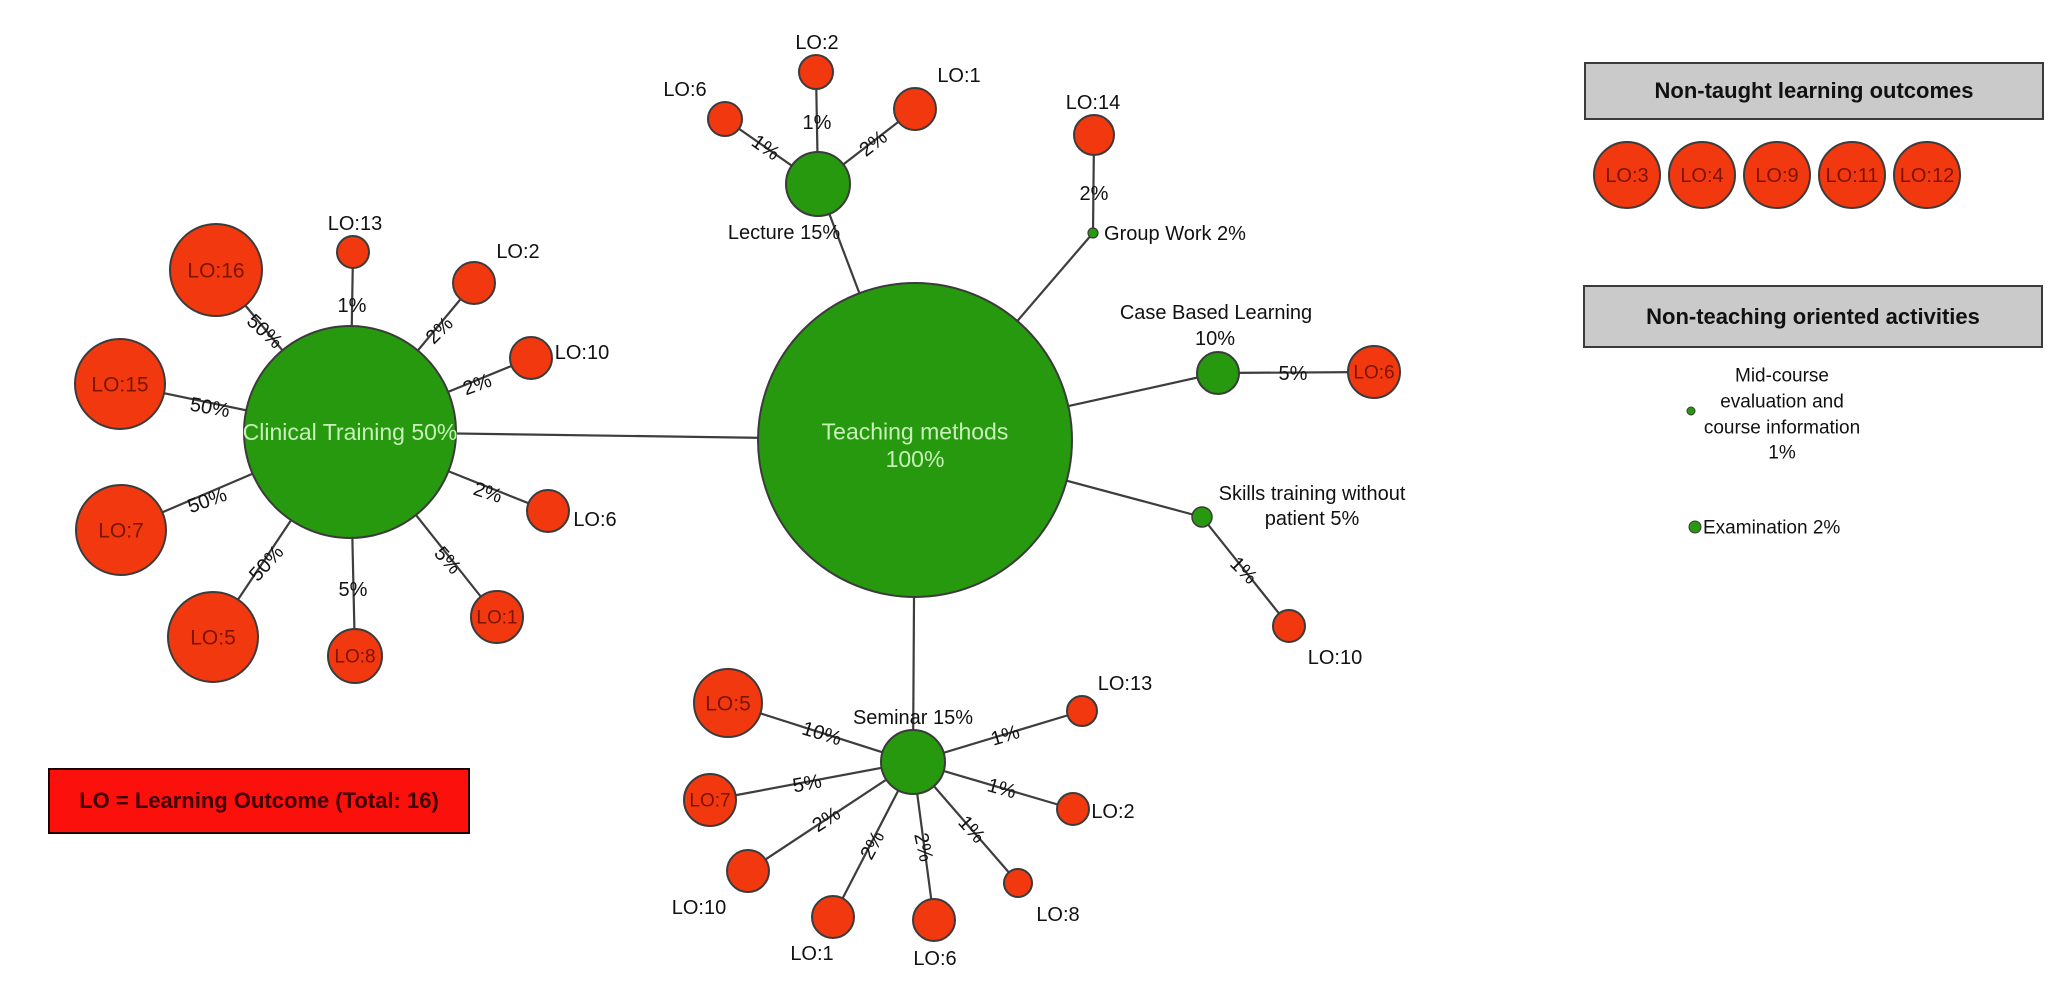 This screenshot has width=2059, height=1001. Describe the element at coordinates (872, 845) in the screenshot. I see `edge-label-seminar-se_lo1: 2%` at that location.